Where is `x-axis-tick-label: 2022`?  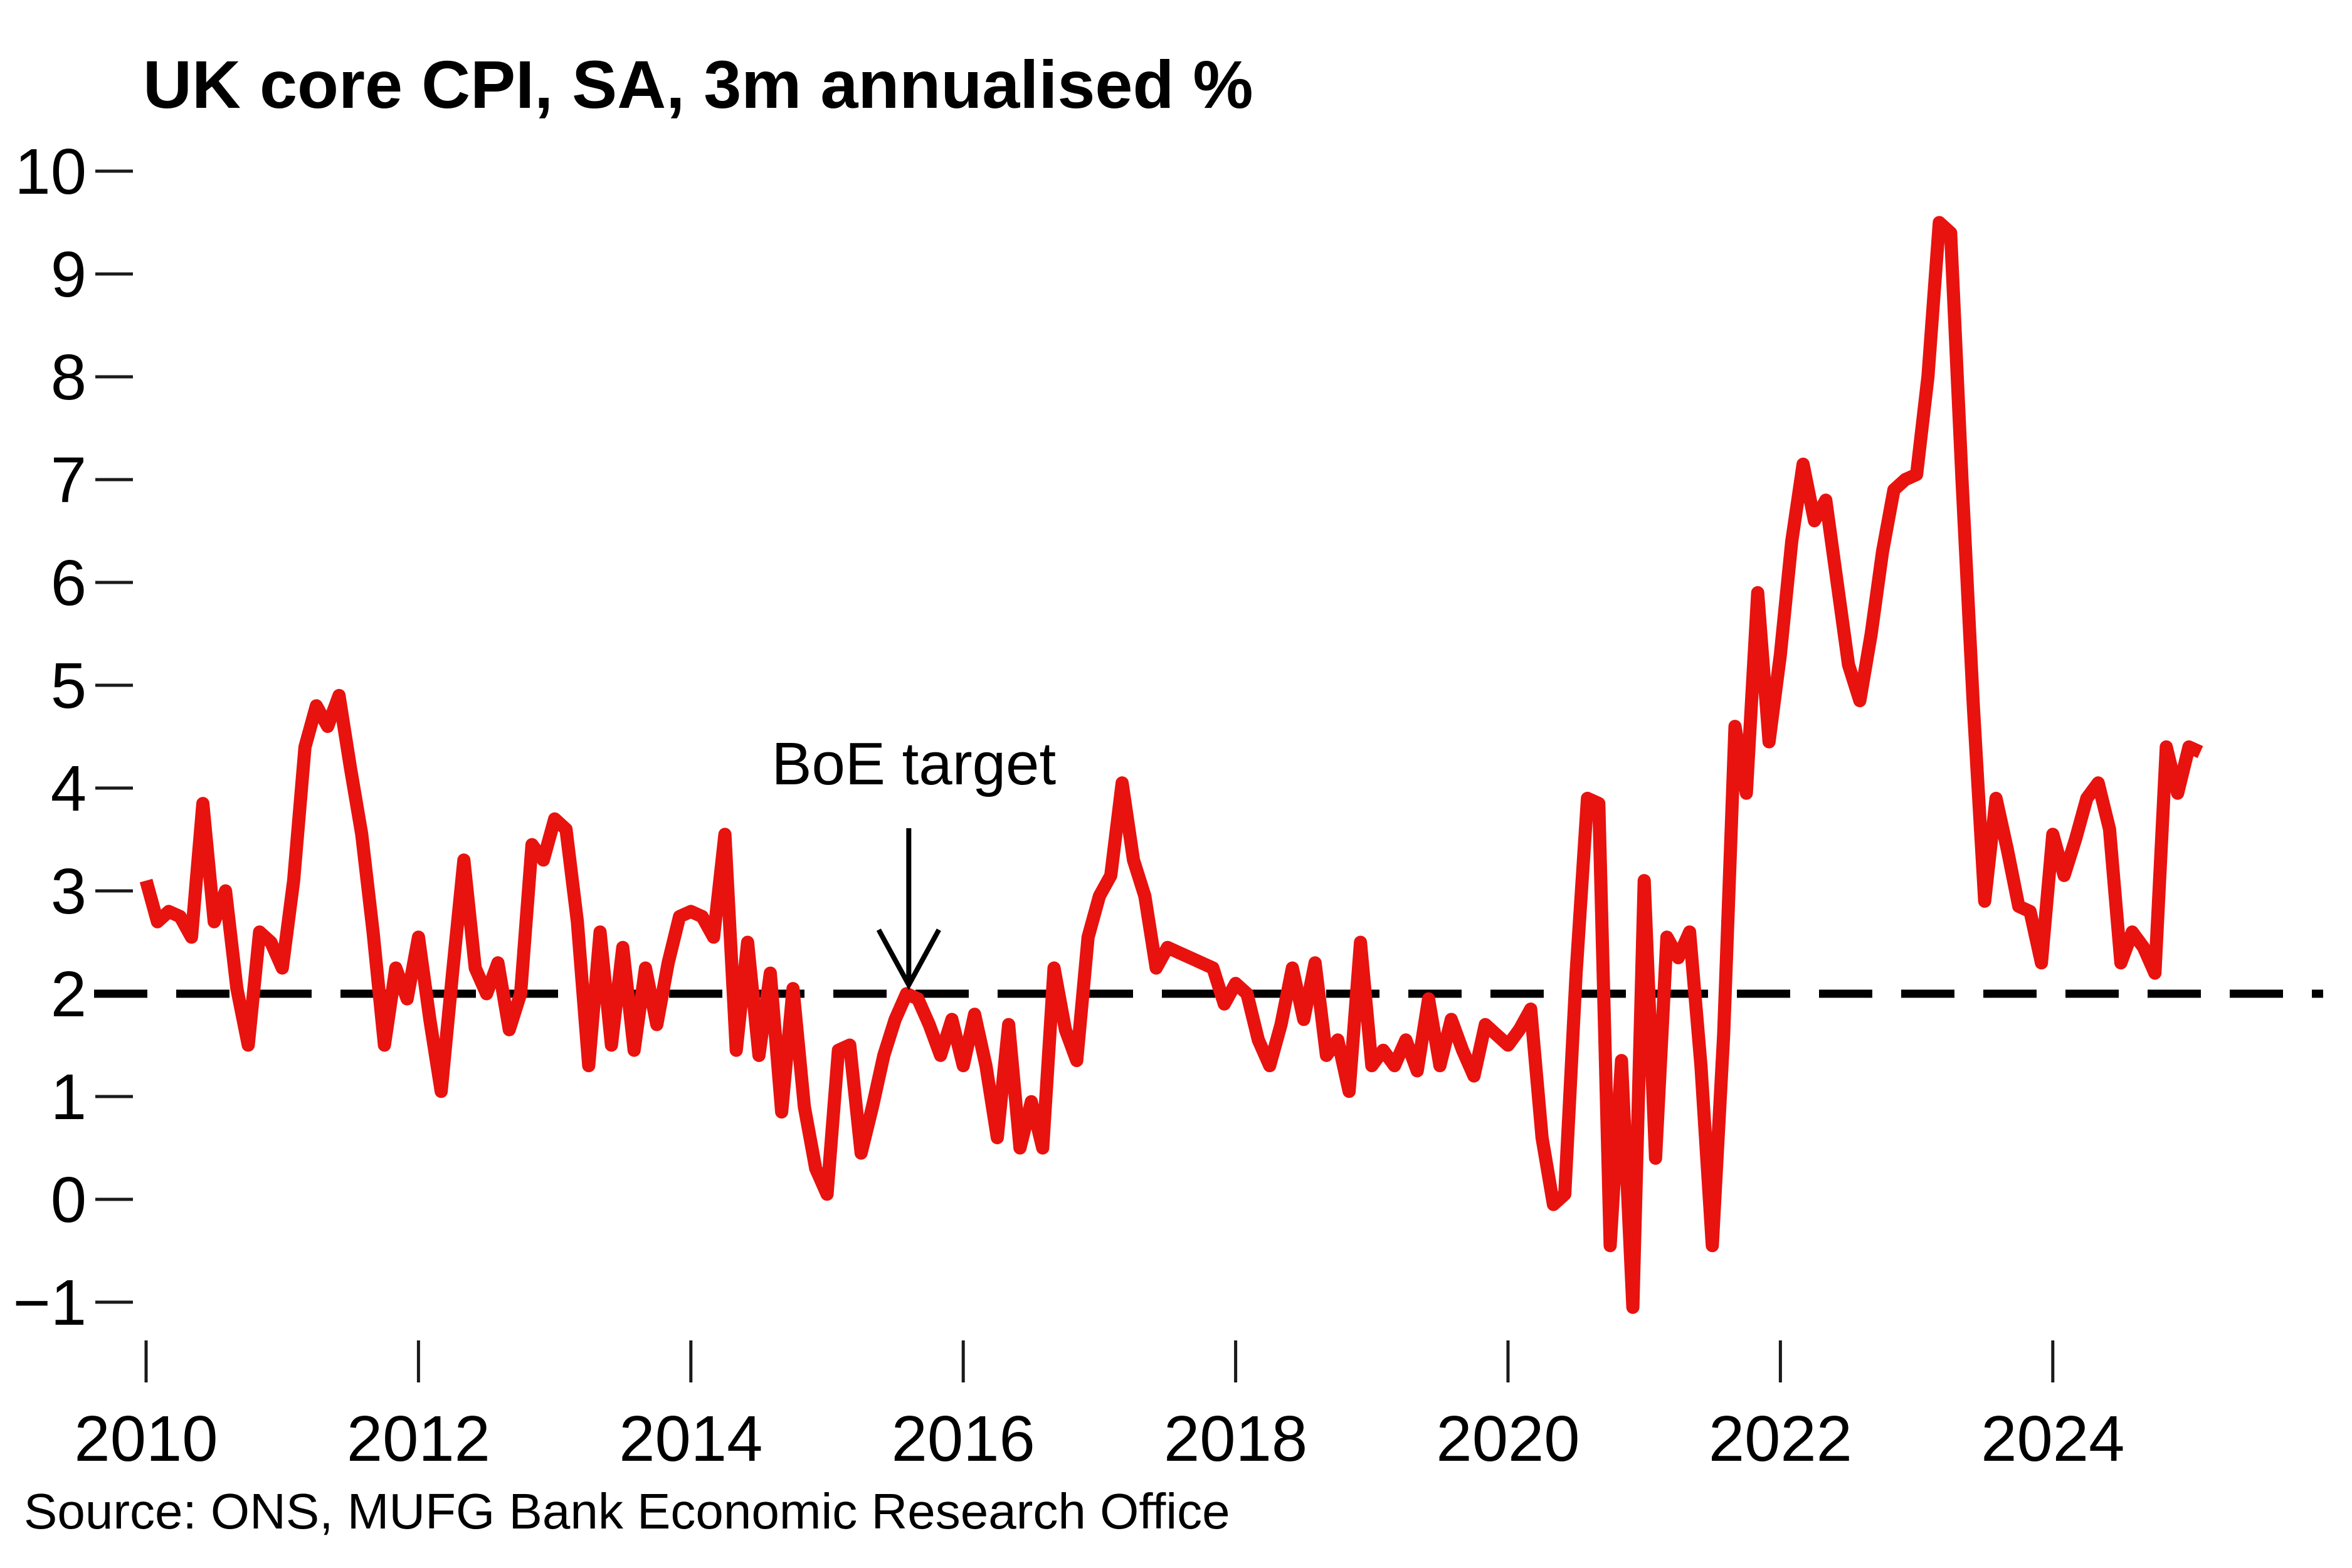 x-axis-tick-label: 2022 is located at coordinates (1780, 1438).